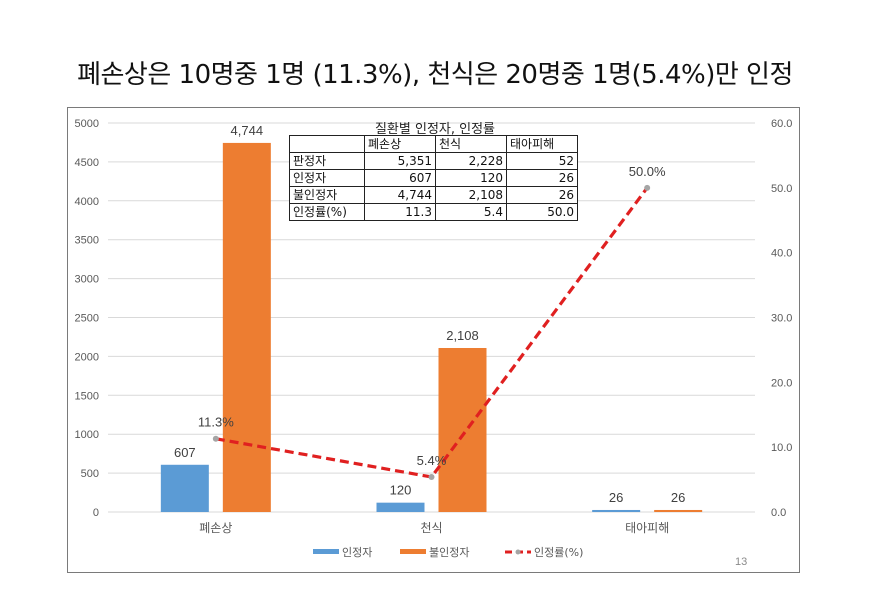 The height and width of the screenshot is (616, 870). Describe the element at coordinates (87, 280) in the screenshot. I see `left-axis-tick-label: 3000` at that location.